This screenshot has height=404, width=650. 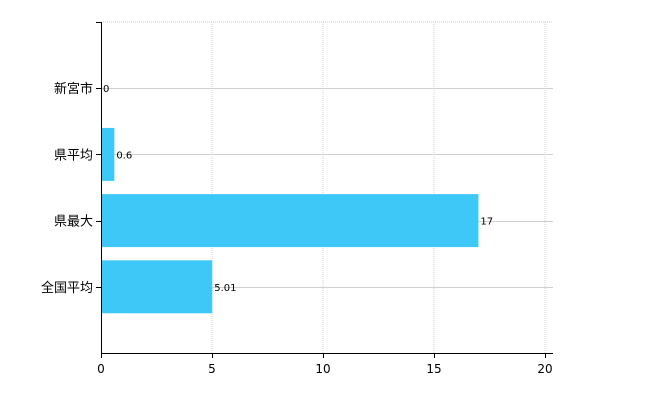 What do you see at coordinates (73, 155) in the screenshot?
I see `category-label: 県平均` at bounding box center [73, 155].